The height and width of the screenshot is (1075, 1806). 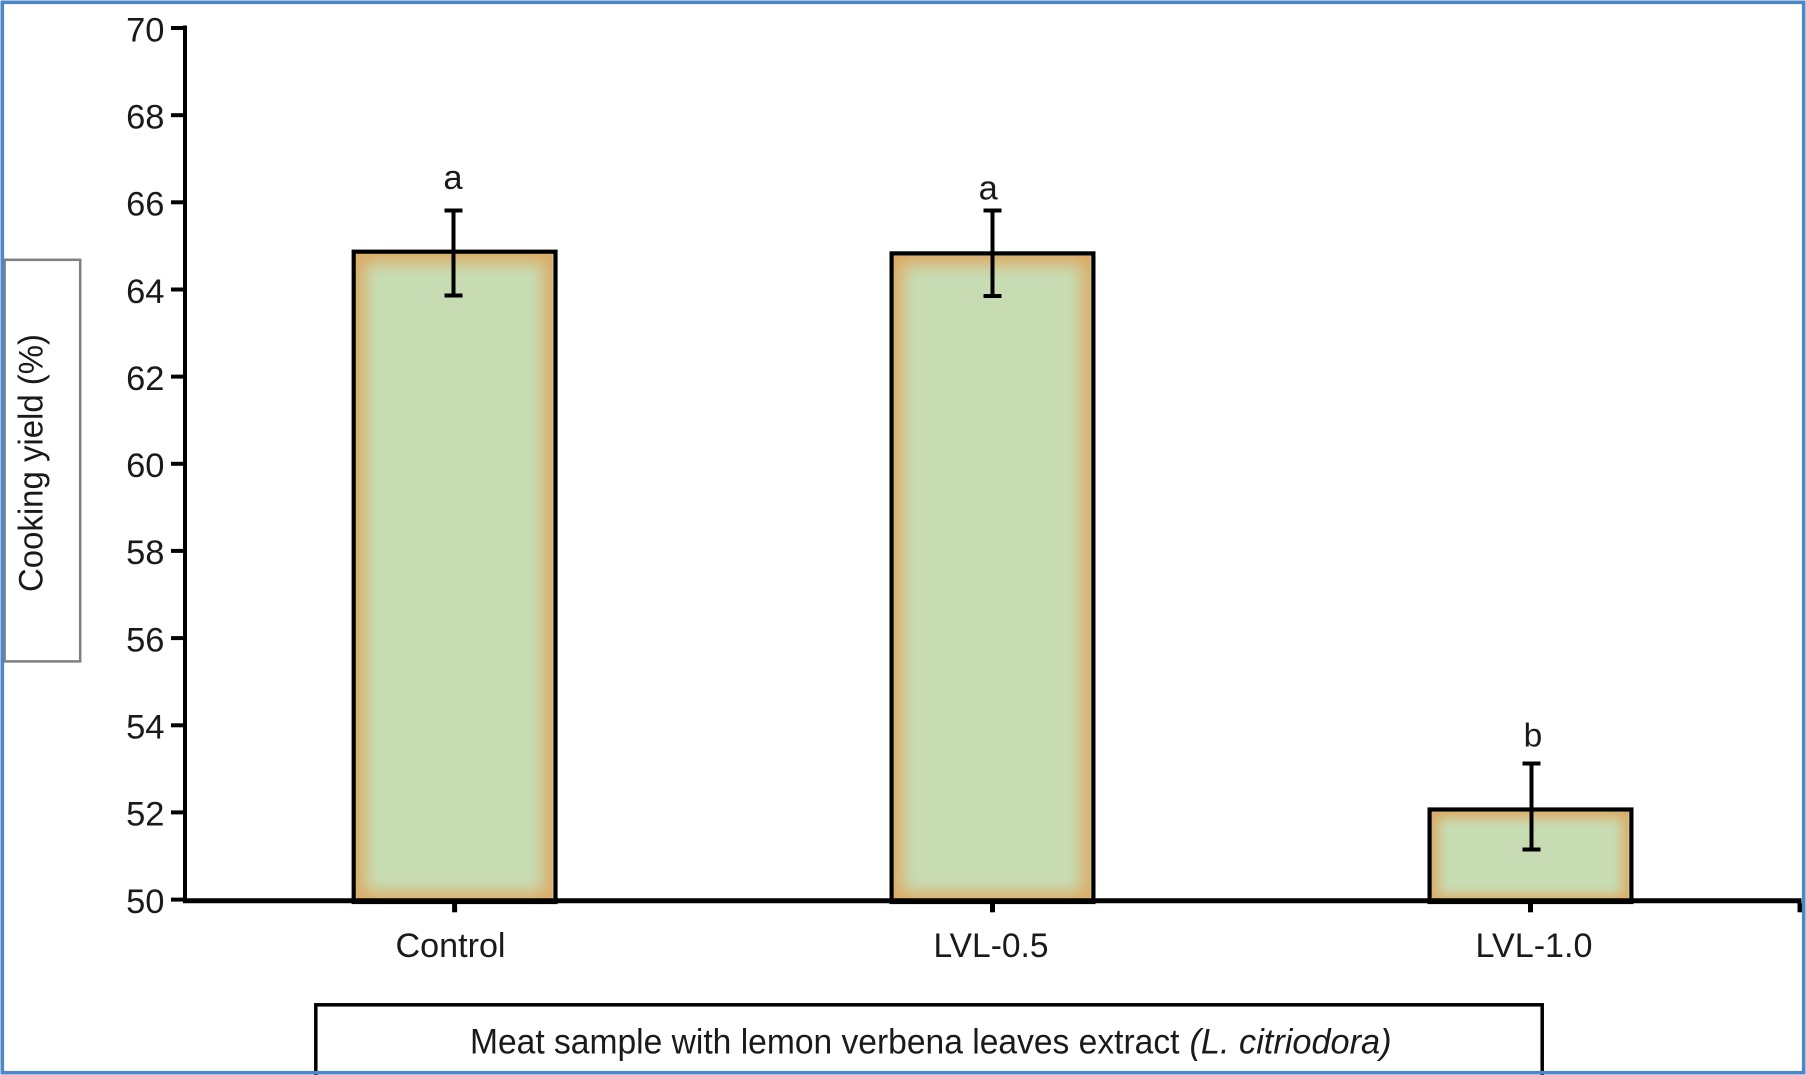 What do you see at coordinates (145, 379) in the screenshot?
I see `svg-text: 62` at bounding box center [145, 379].